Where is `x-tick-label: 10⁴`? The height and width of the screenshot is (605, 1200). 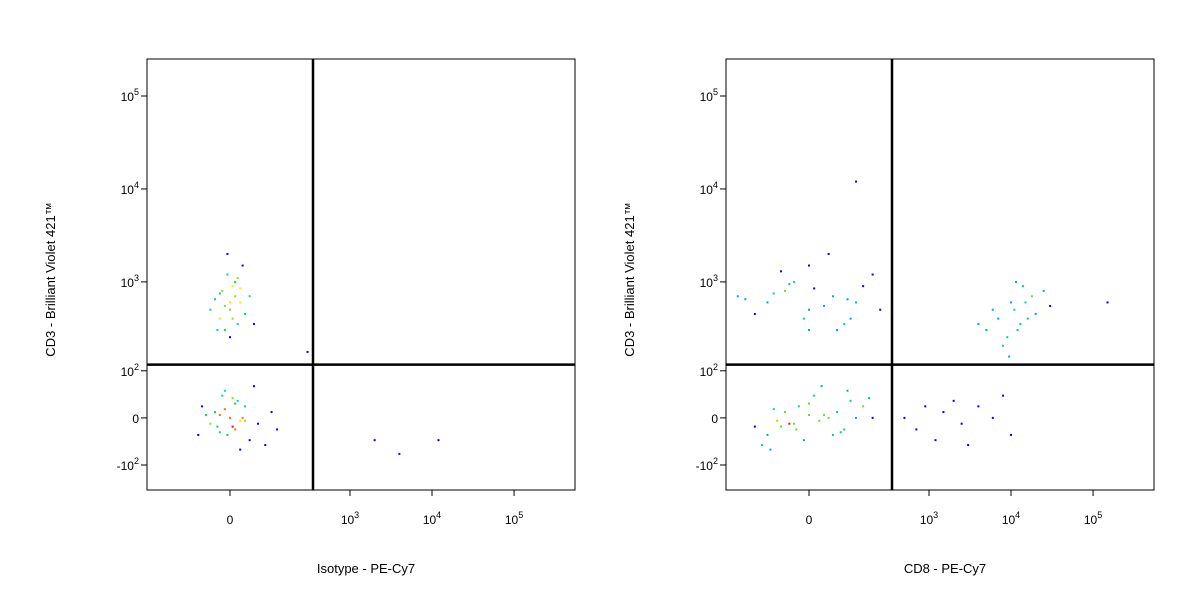 x-tick-label: 10⁴ is located at coordinates (432, 518).